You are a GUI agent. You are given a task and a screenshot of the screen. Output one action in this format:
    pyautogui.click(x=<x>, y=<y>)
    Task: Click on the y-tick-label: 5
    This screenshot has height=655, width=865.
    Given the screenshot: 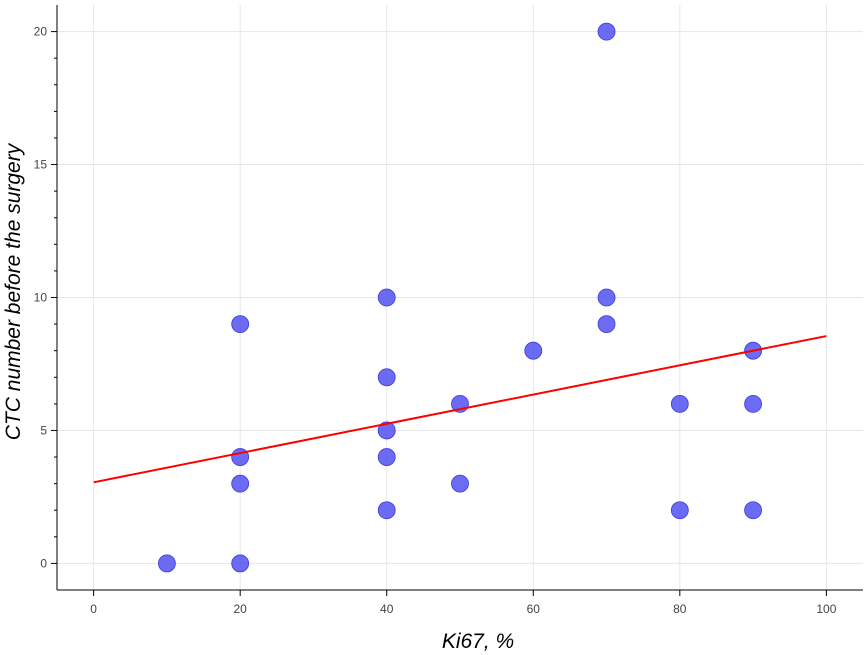 What is the action you would take?
    pyautogui.click(x=43, y=430)
    